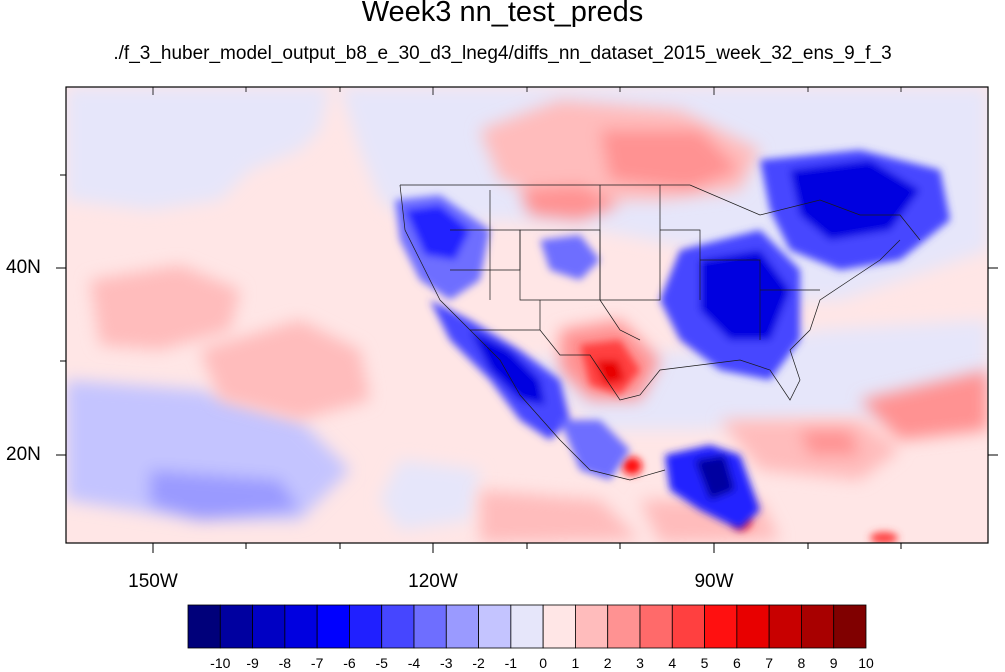 Image resolution: width=1005 pixels, height=672 pixels. What do you see at coordinates (527, 91) in the screenshot?
I see `map-tick-marks` at bounding box center [527, 91].